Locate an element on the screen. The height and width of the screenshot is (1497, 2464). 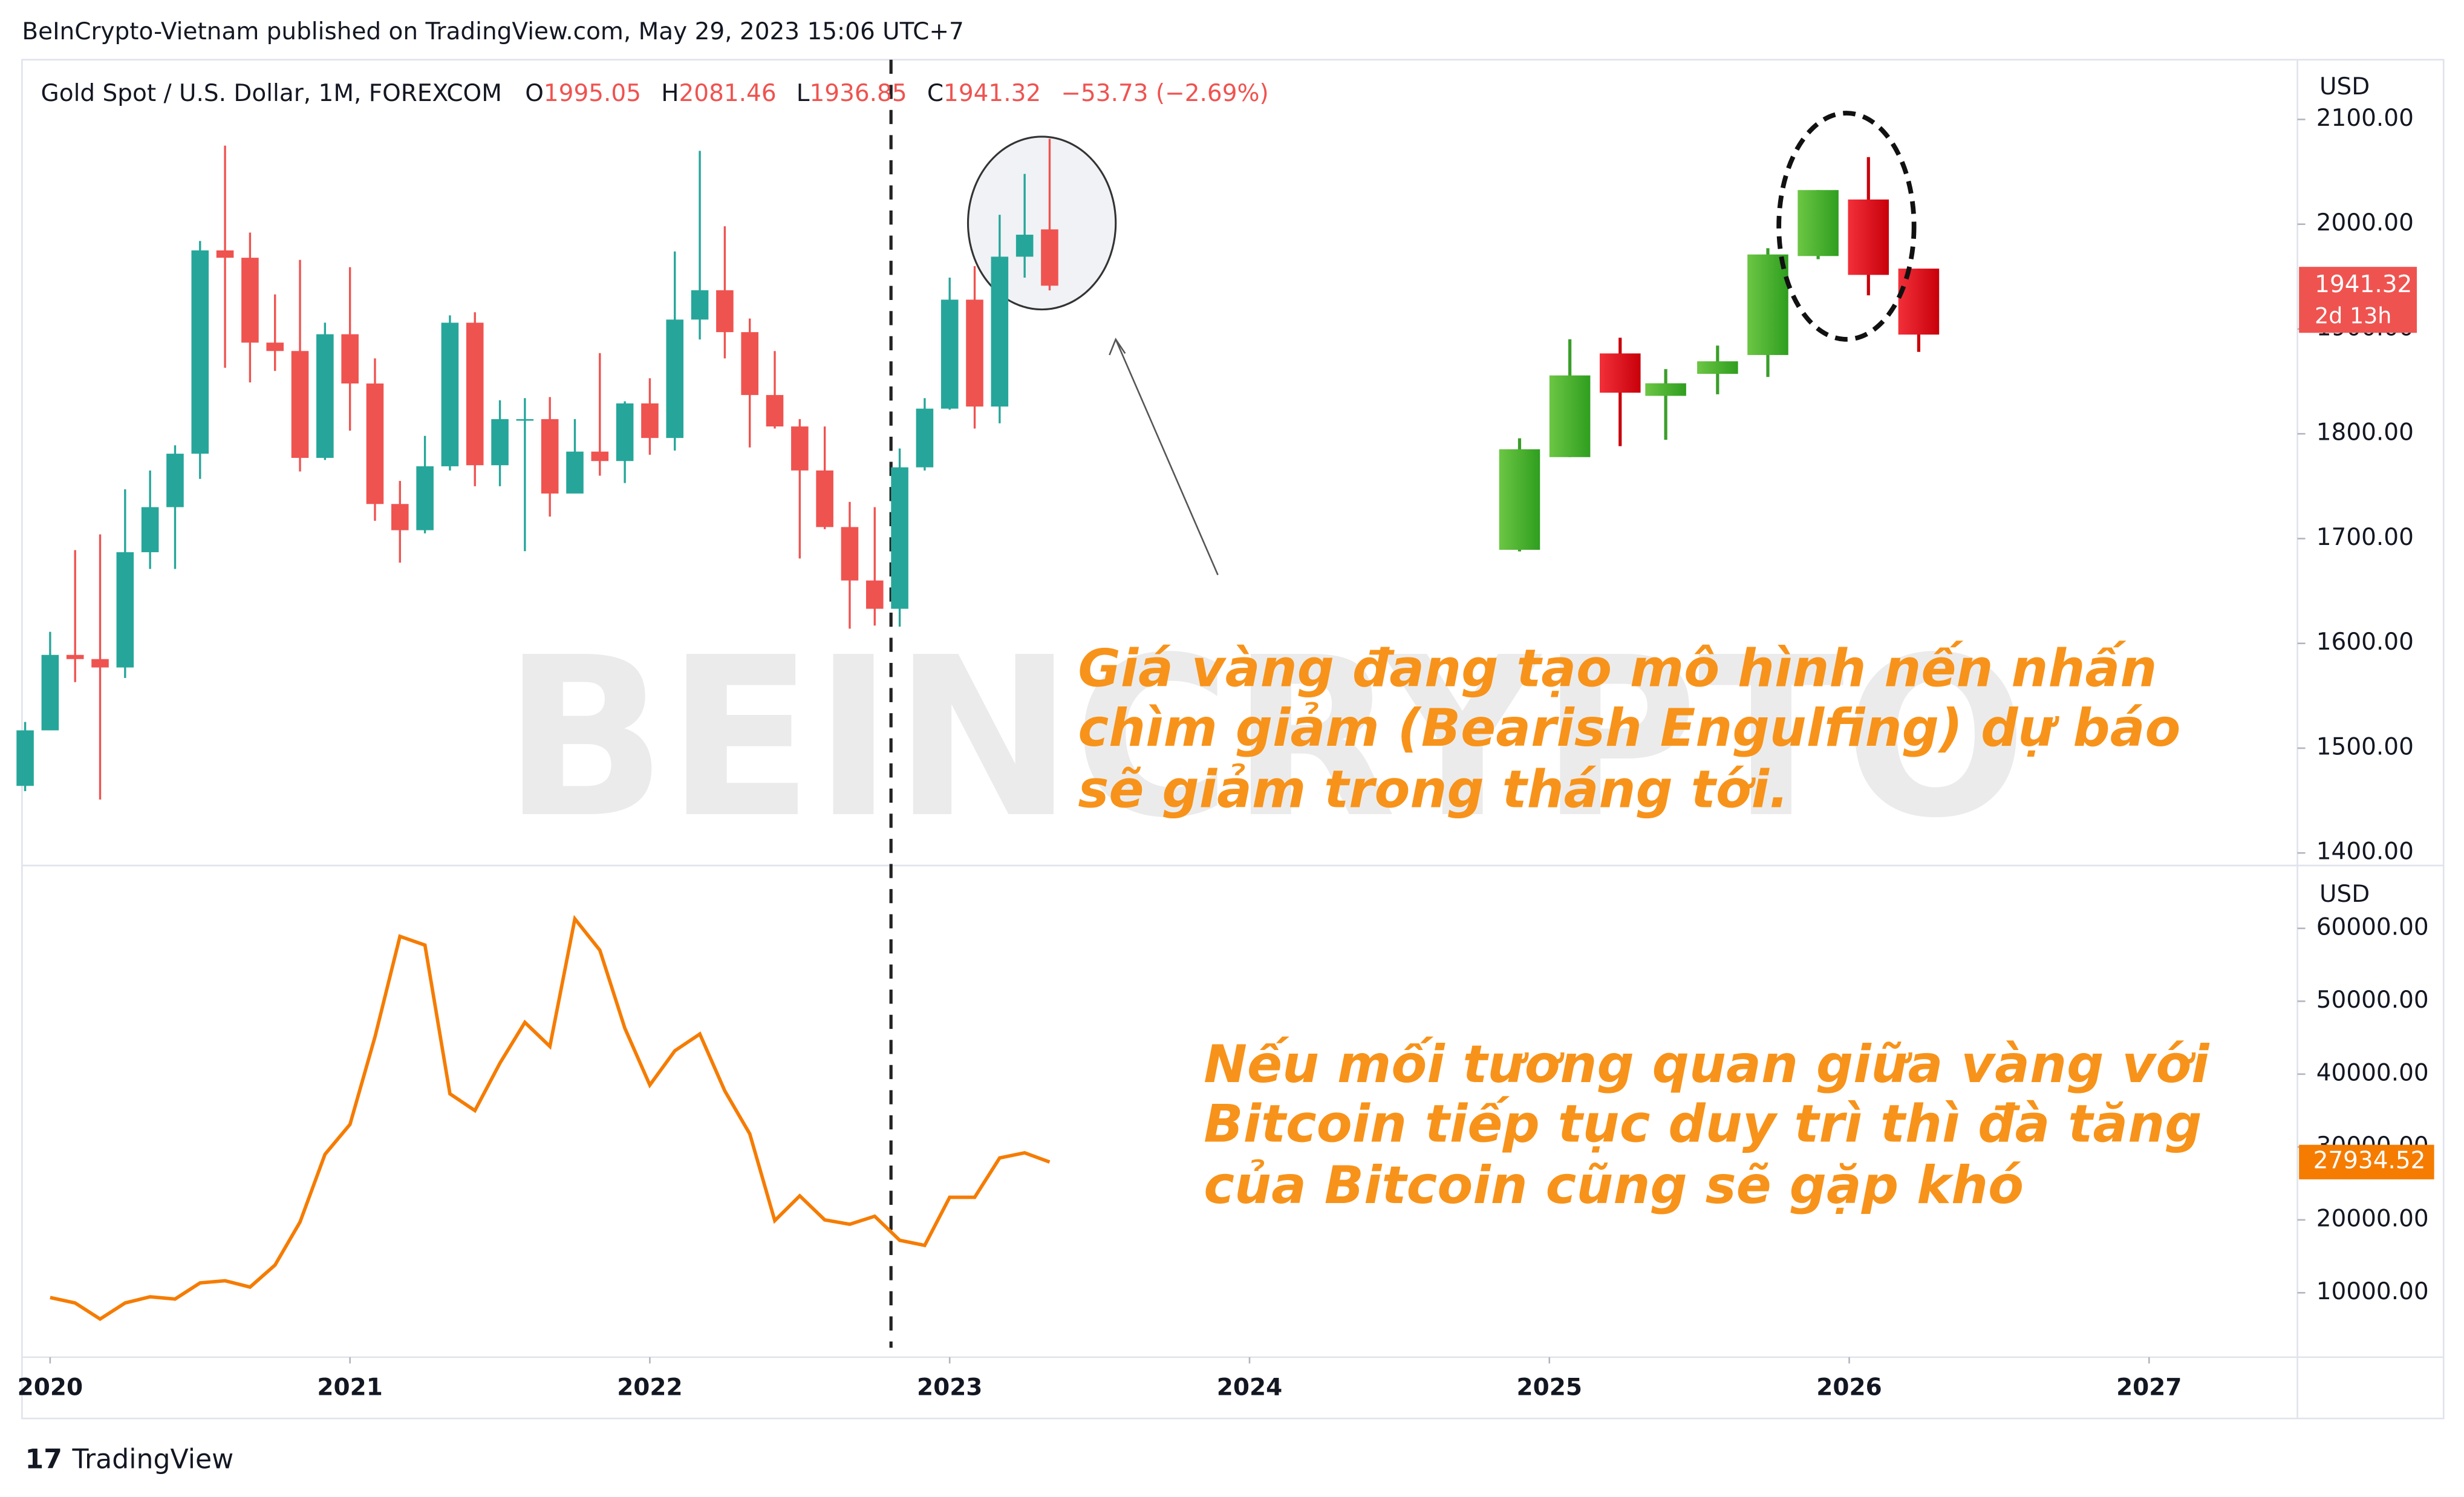
low-value: 1936.85 is located at coordinates (858, 92).